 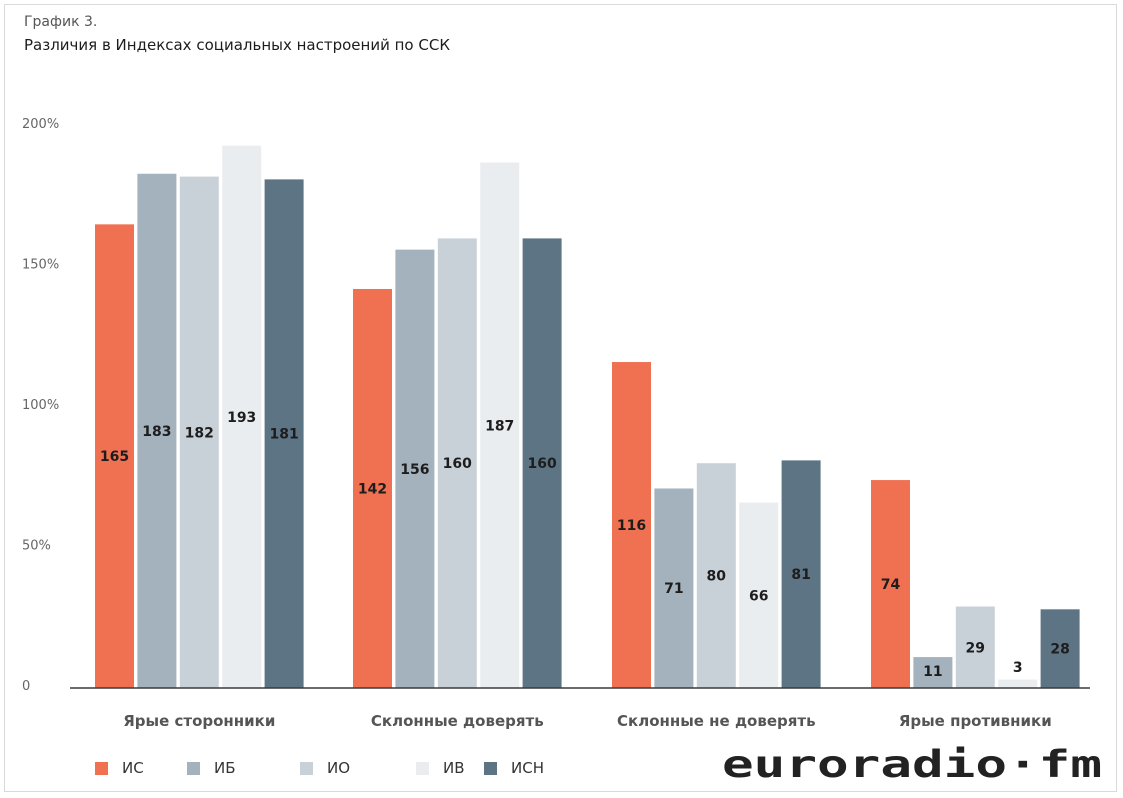 I want to click on data-label: 29, so click(x=975, y=648).